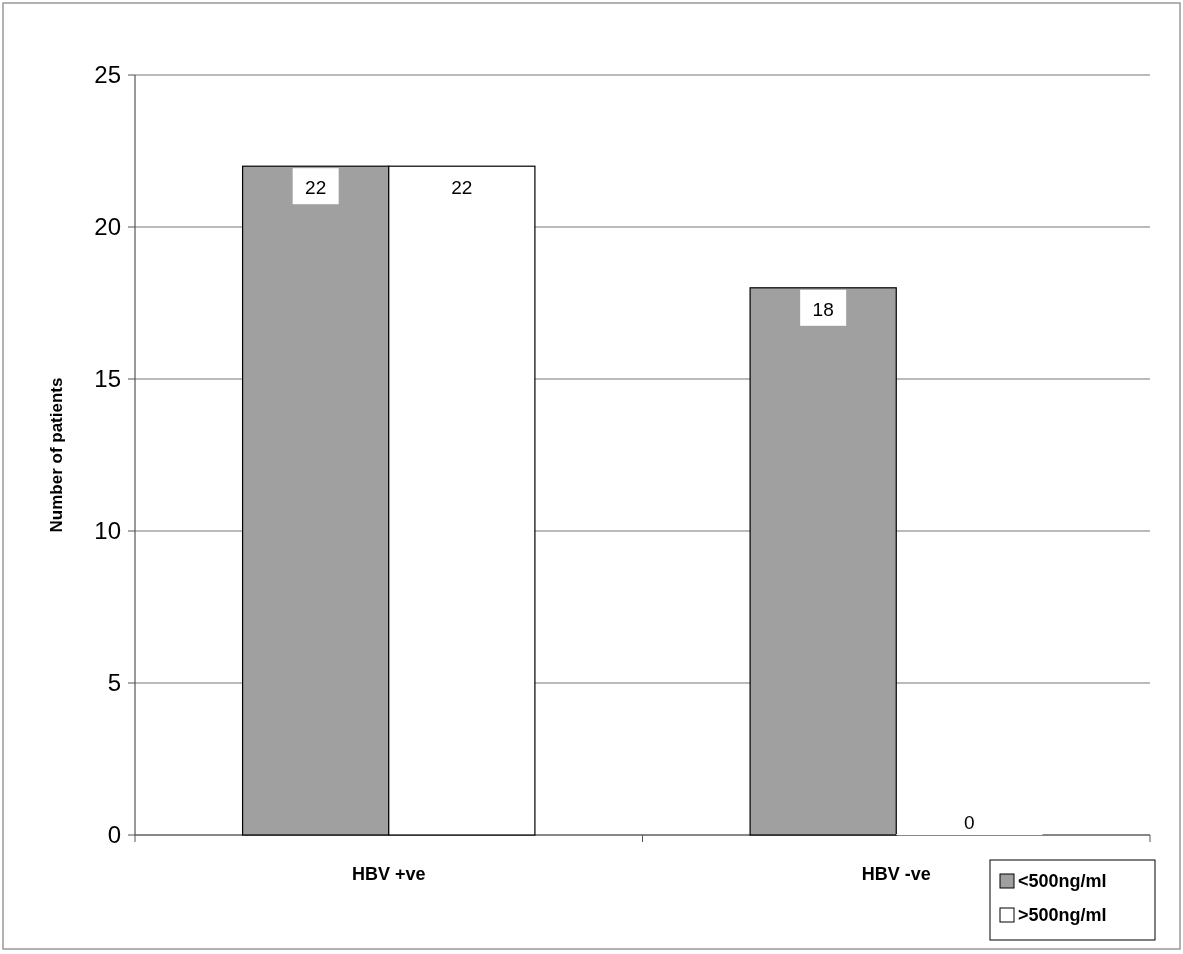 This screenshot has height=954, width=1183. I want to click on data-label: 18, so click(823, 309).